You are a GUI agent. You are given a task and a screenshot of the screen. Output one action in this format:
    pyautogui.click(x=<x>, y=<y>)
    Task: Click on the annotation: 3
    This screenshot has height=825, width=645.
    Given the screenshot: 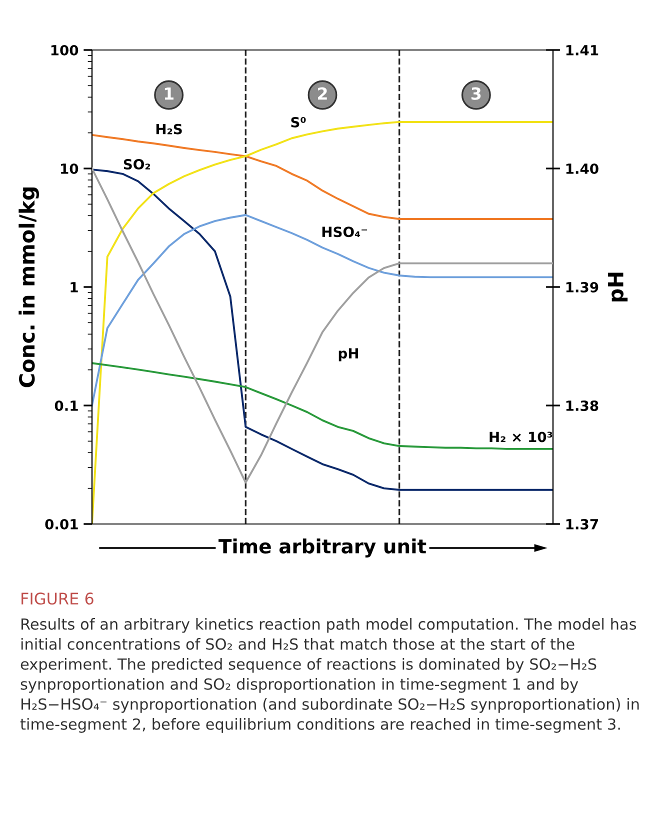 What is the action you would take?
    pyautogui.click(x=476, y=93)
    